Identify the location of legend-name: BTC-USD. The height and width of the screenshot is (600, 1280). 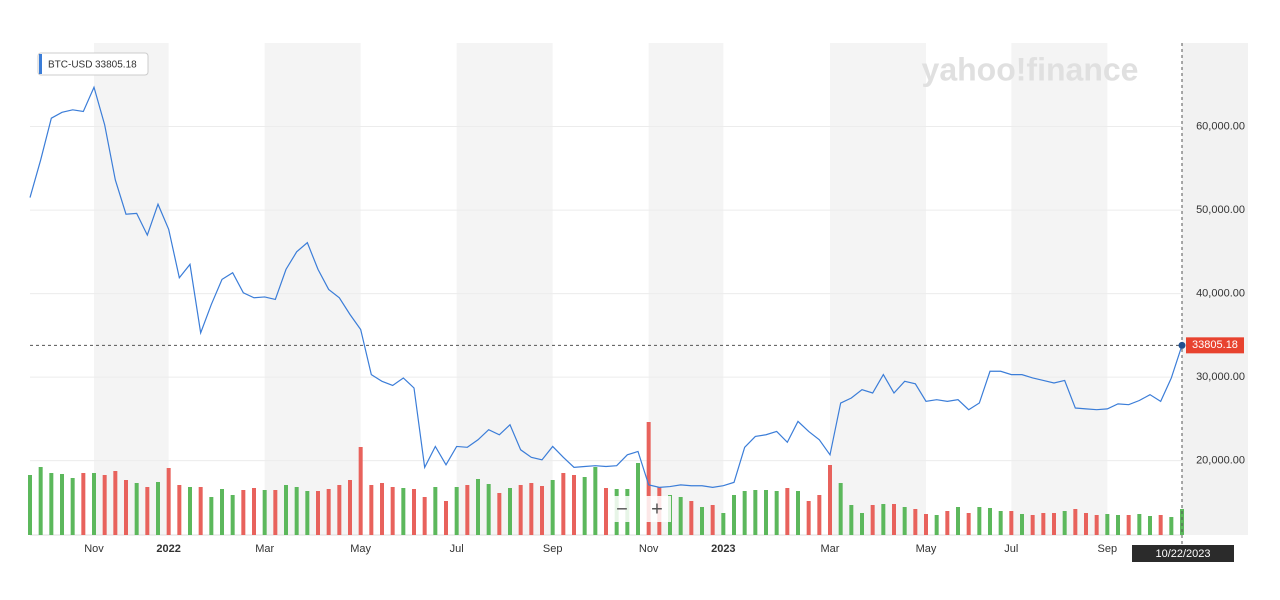
(70, 65).